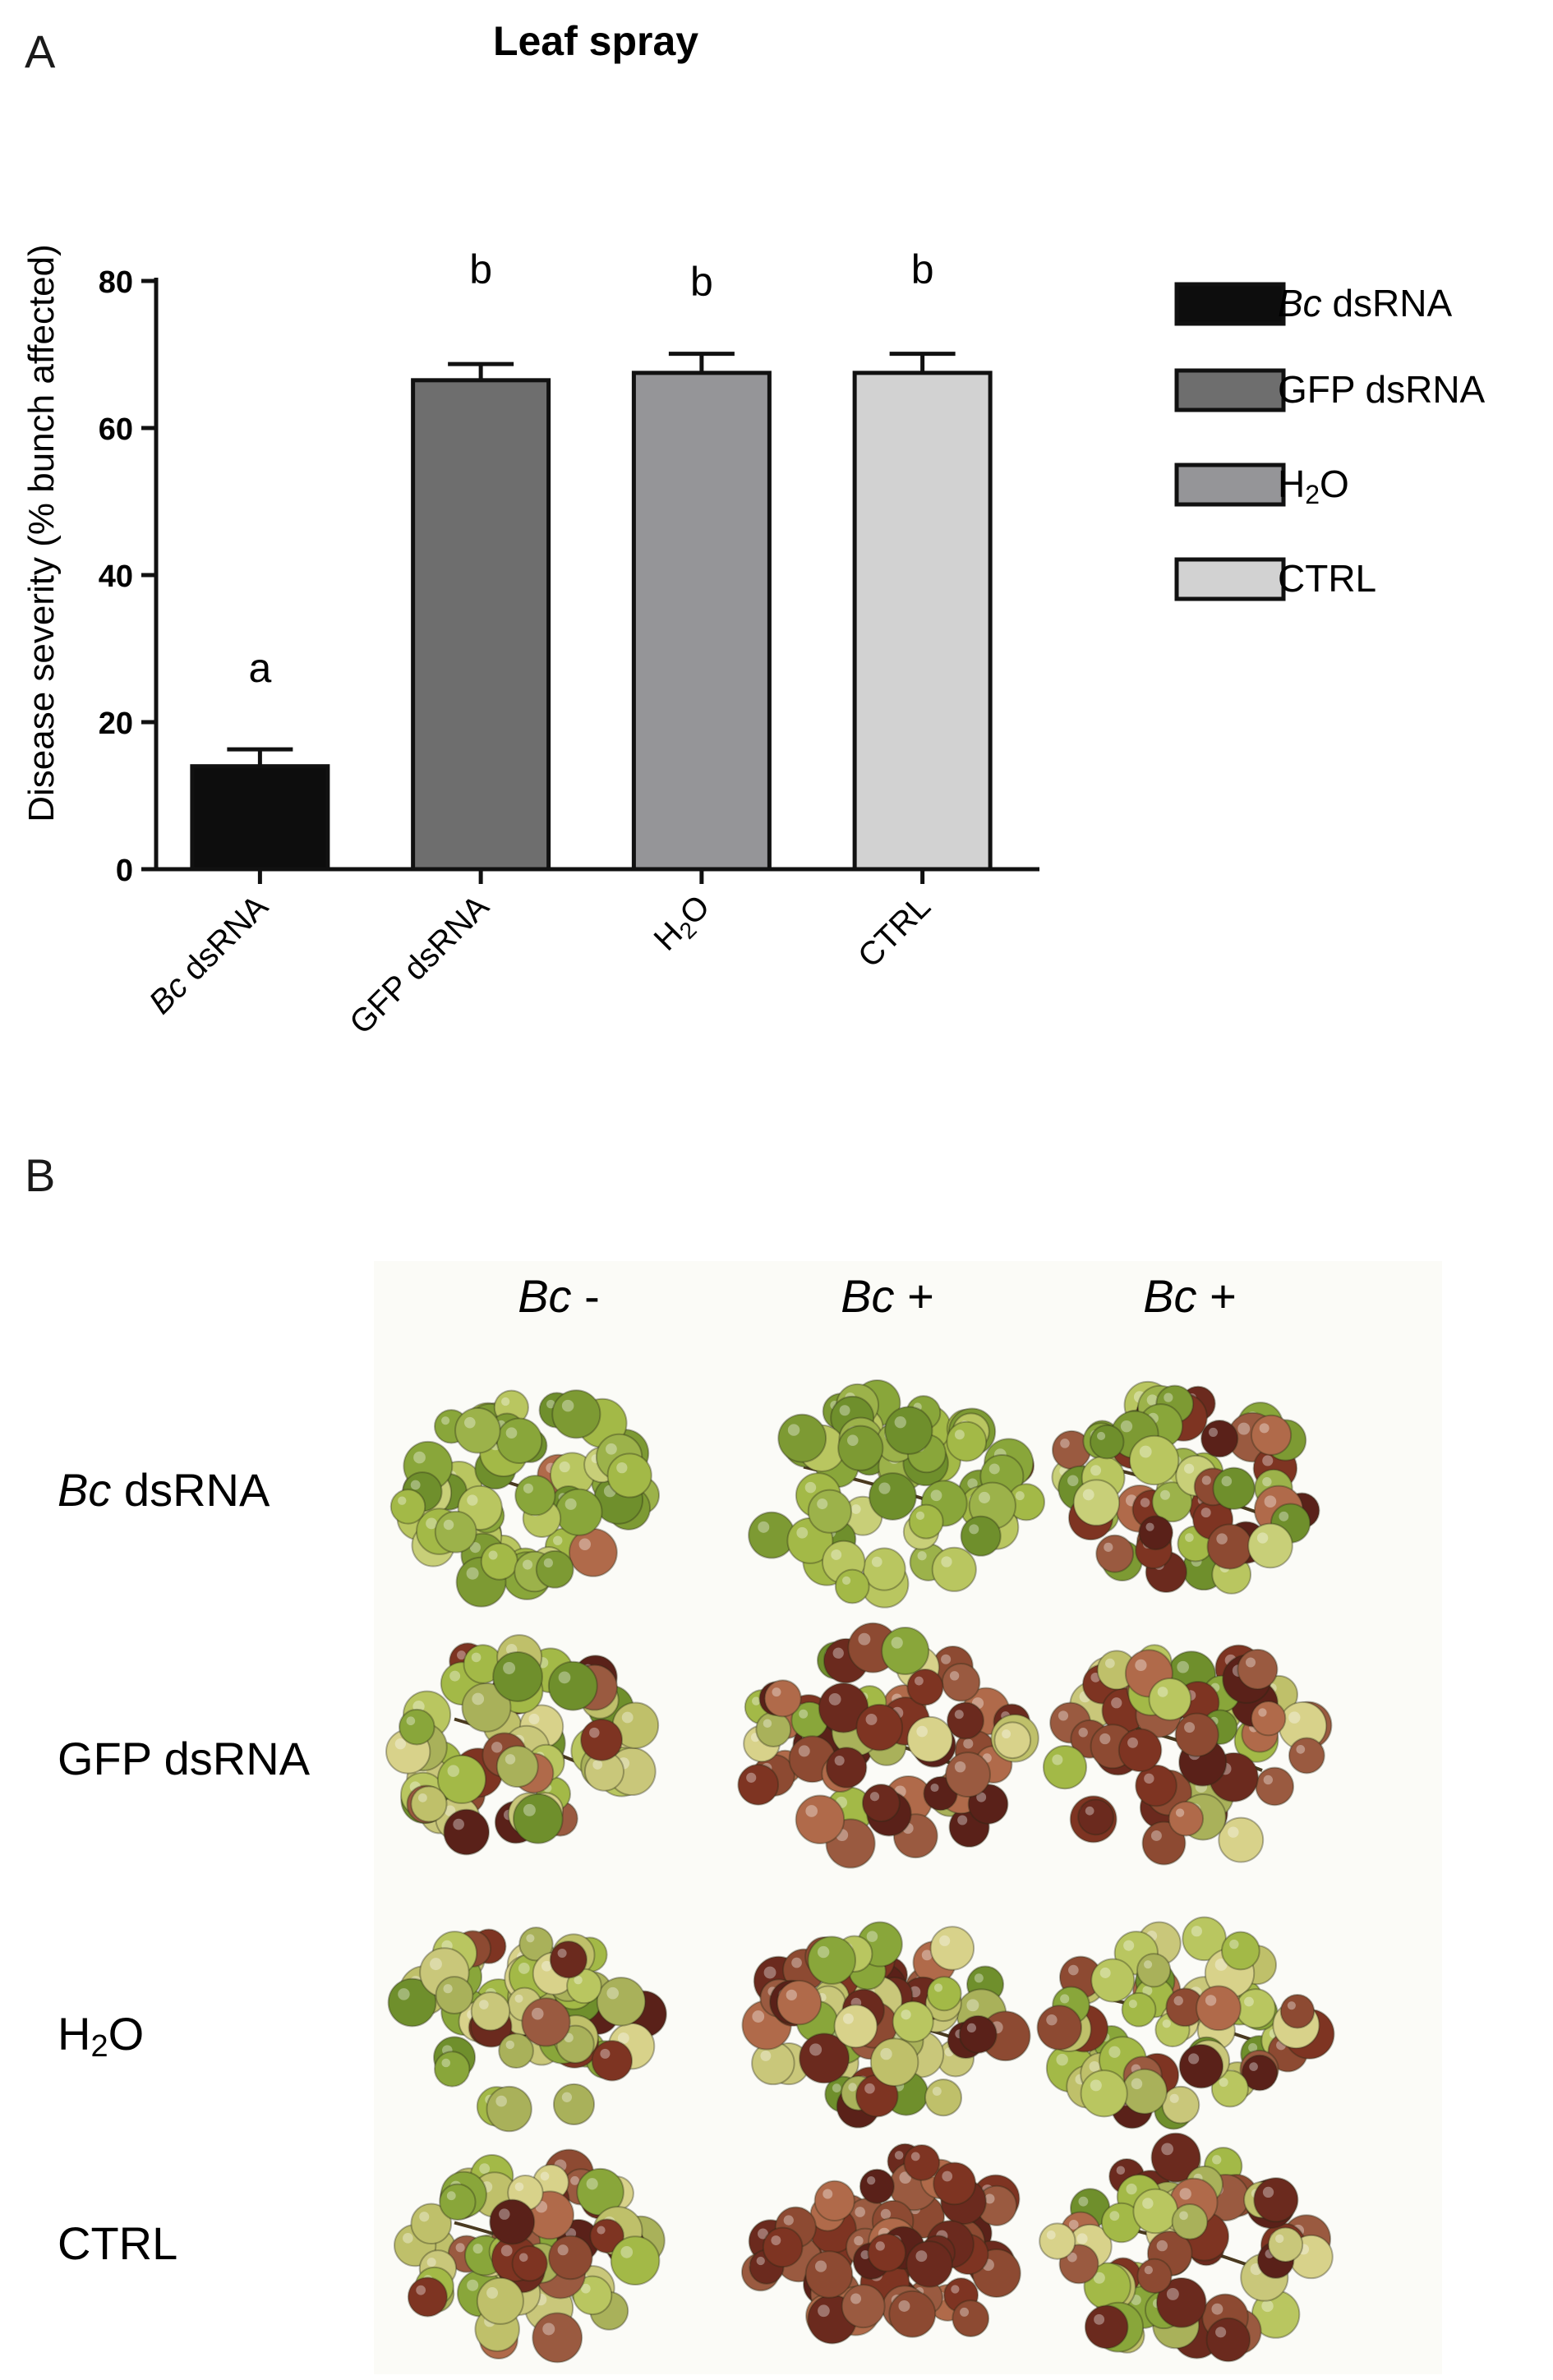 The image size is (1553, 2380). What do you see at coordinates (116, 429) in the screenshot?
I see `y-tick-label: 60` at bounding box center [116, 429].